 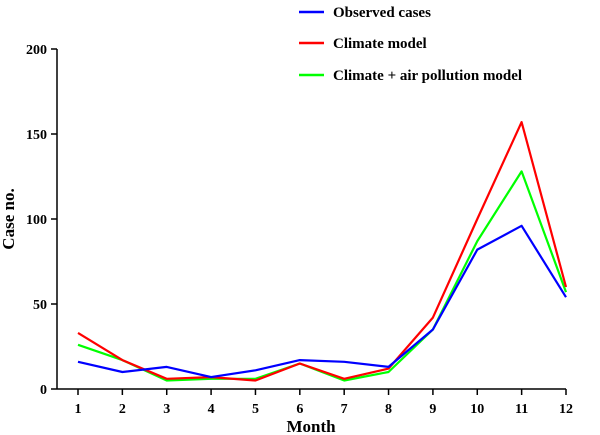 I want to click on legend-label-observed-cases: Observed cases, so click(x=382, y=13).